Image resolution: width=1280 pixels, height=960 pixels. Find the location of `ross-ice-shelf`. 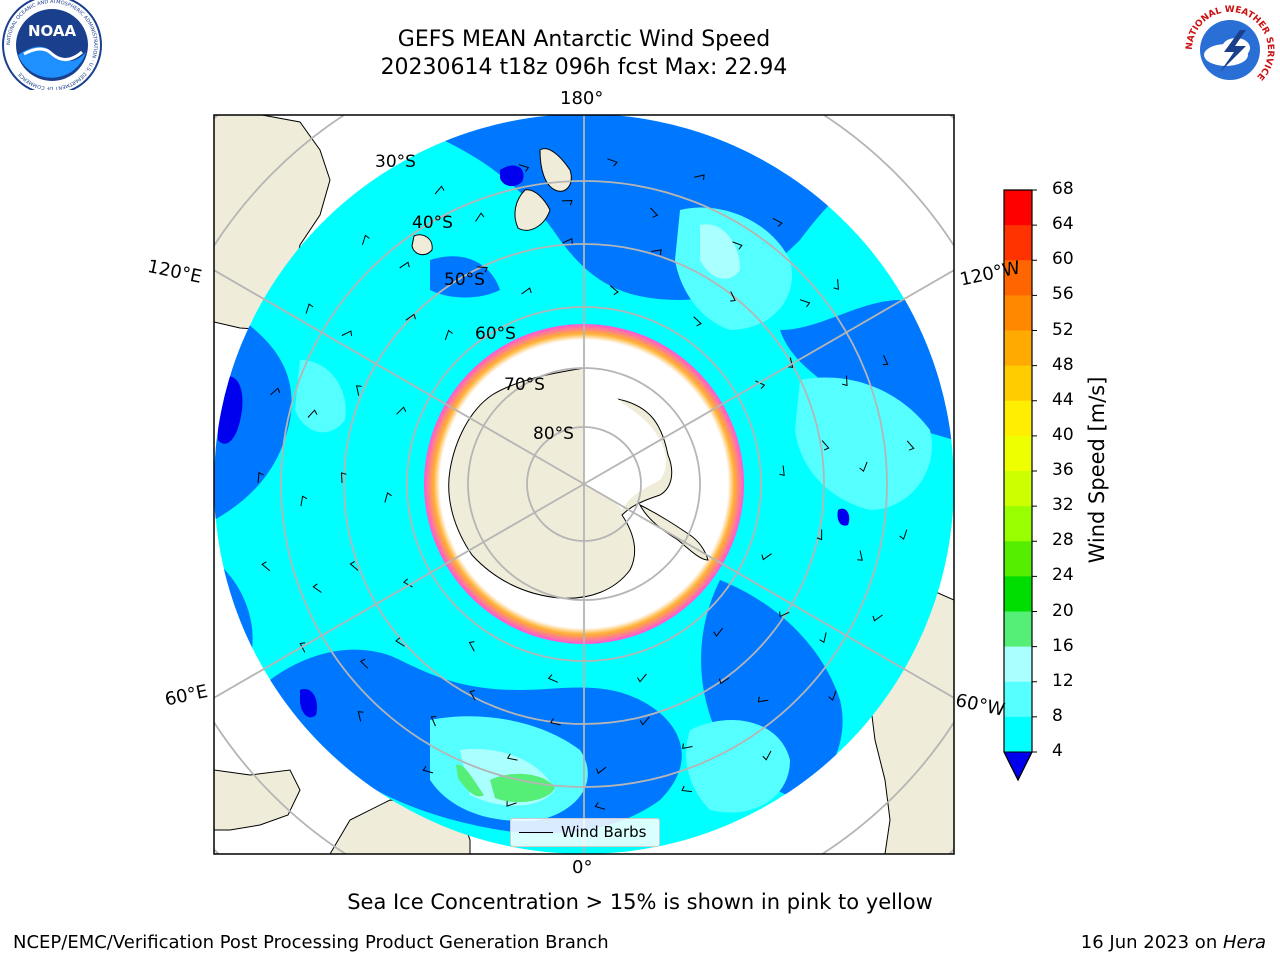

ross-ice-shelf is located at coordinates (625, 439).